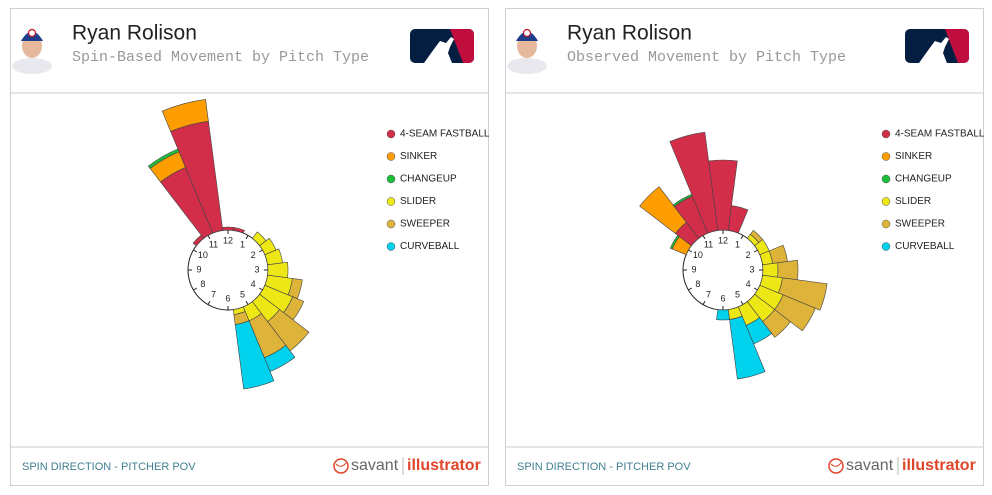  I want to click on player-name: Ryan Rolison, so click(629, 33).